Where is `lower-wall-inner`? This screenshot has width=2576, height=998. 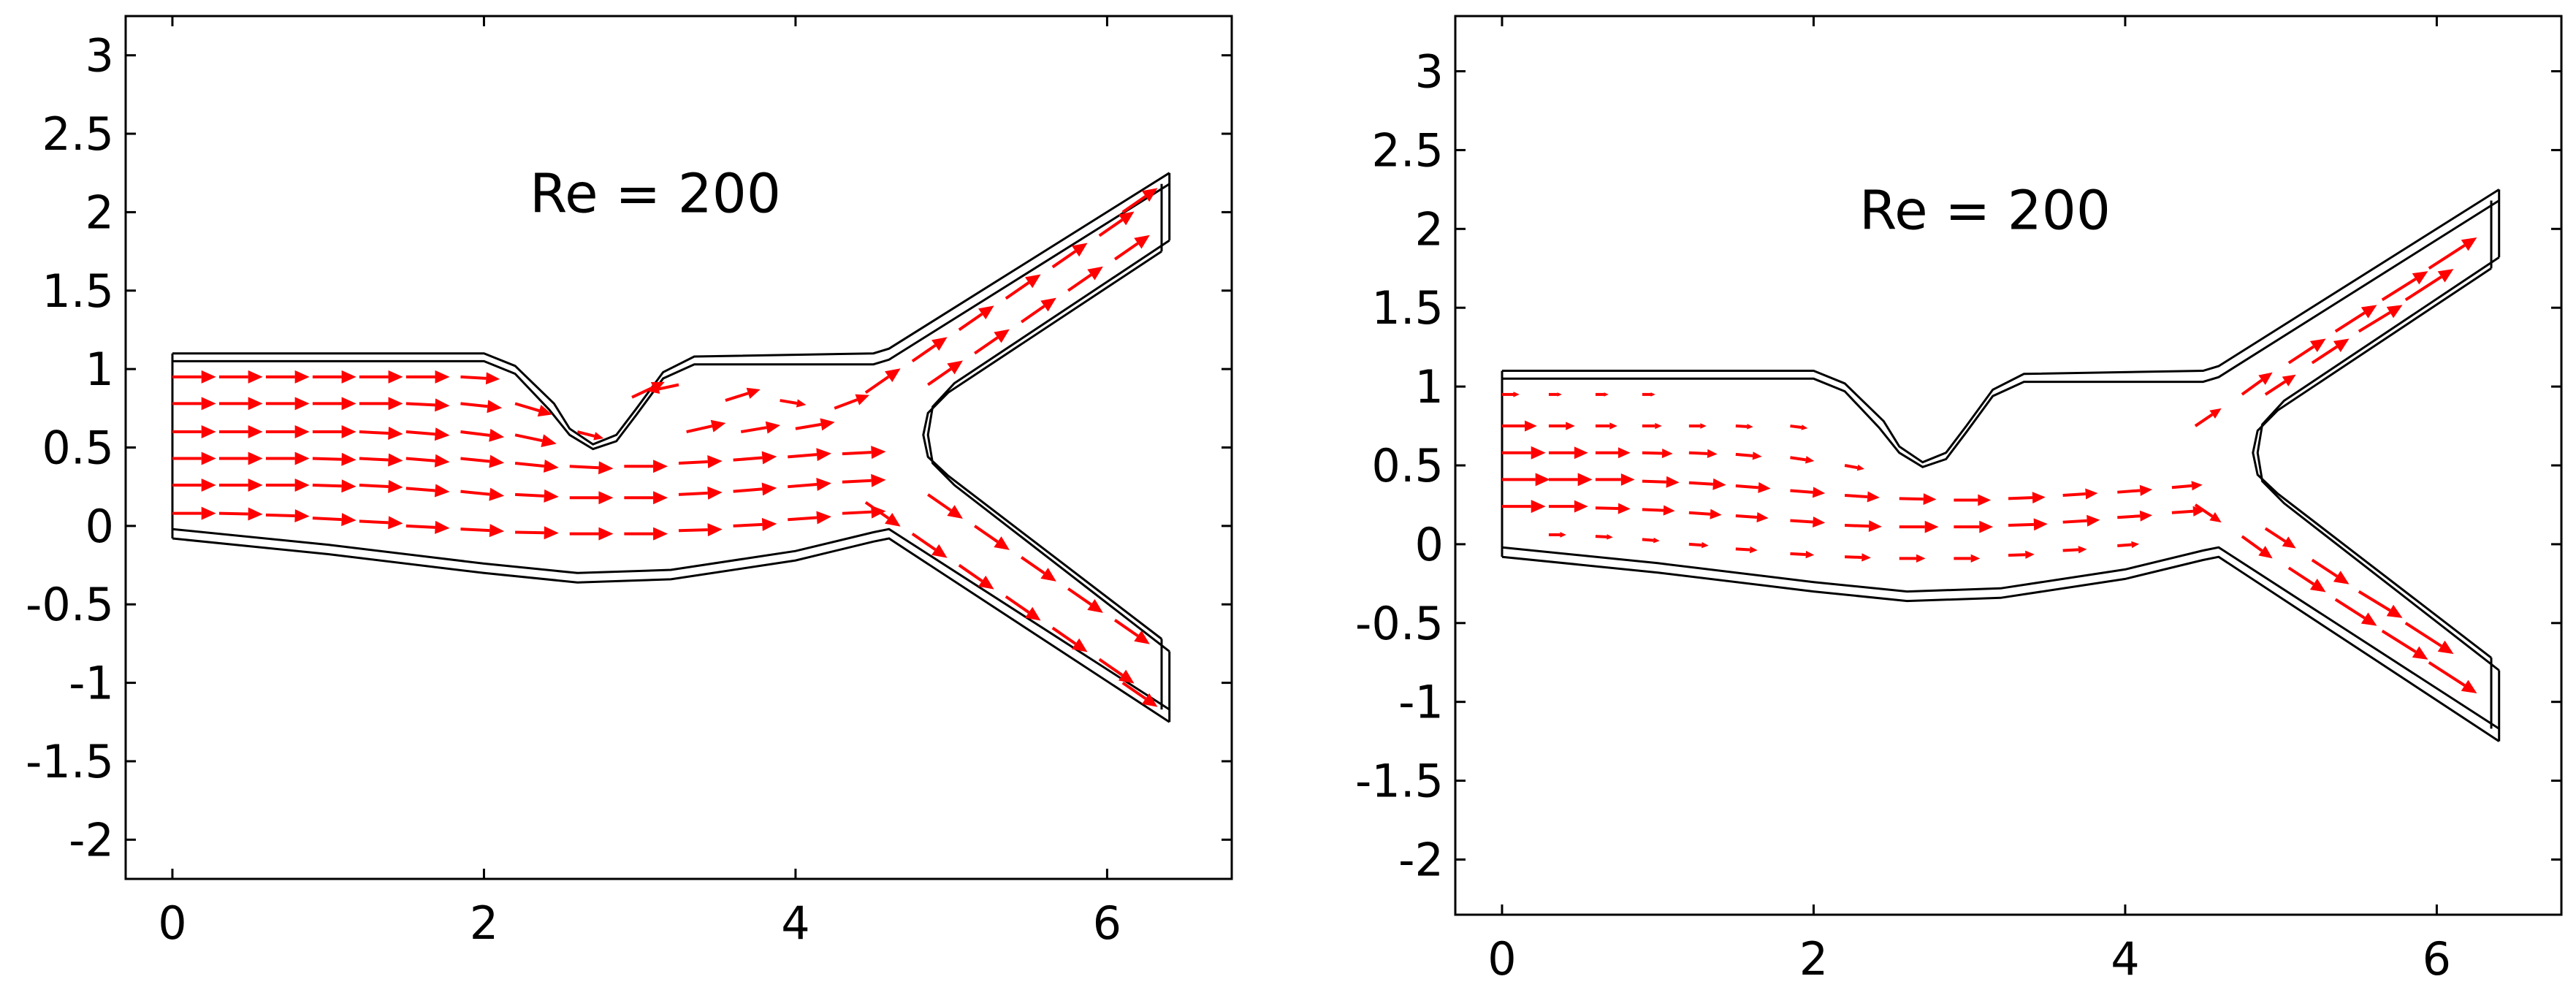
lower-wall-inner is located at coordinates (671, 619).